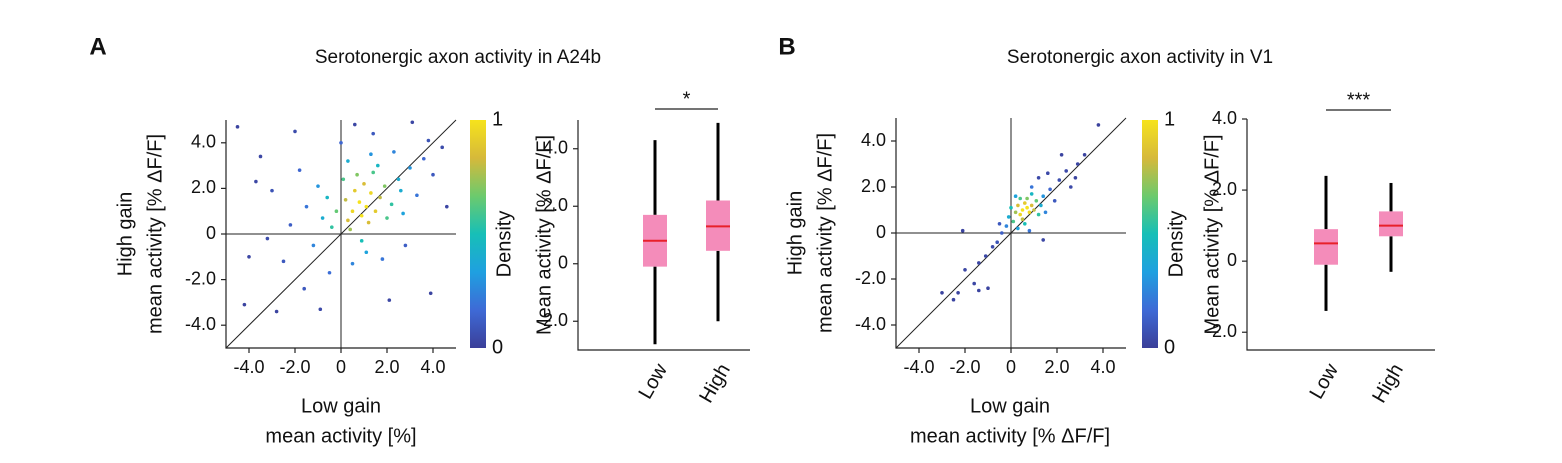 This screenshot has width=1562, height=463. I want to click on chart-title: Serotonergic axon activity in V1, so click(1140, 57).